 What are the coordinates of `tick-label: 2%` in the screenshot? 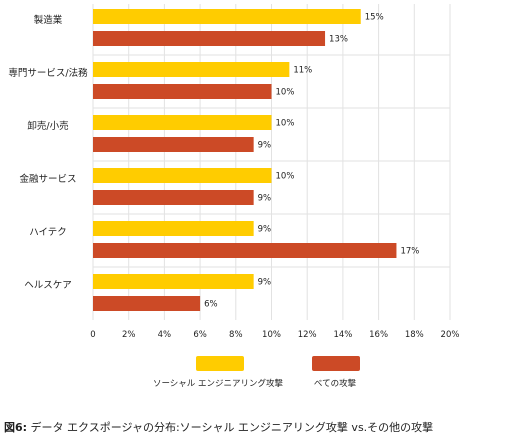 It's located at (129, 335).